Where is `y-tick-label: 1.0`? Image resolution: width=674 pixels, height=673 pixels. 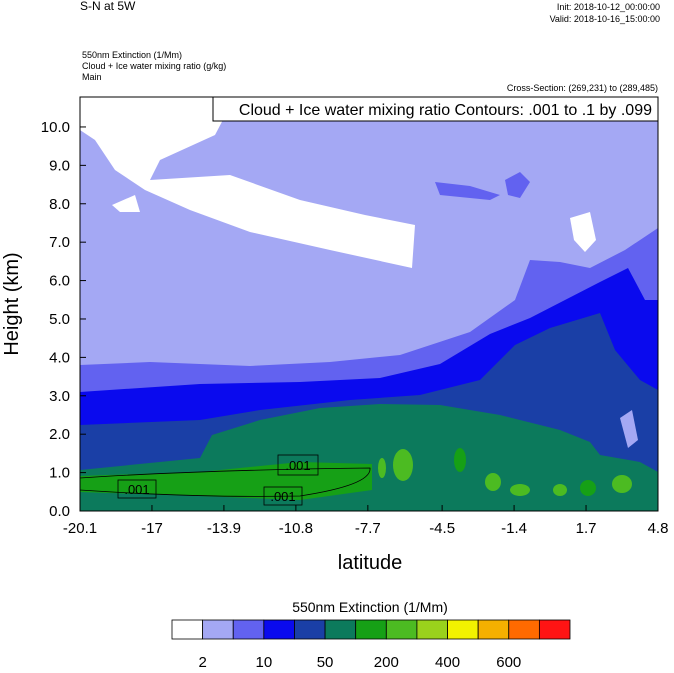
y-tick-label: 1.0 is located at coordinates (59, 473).